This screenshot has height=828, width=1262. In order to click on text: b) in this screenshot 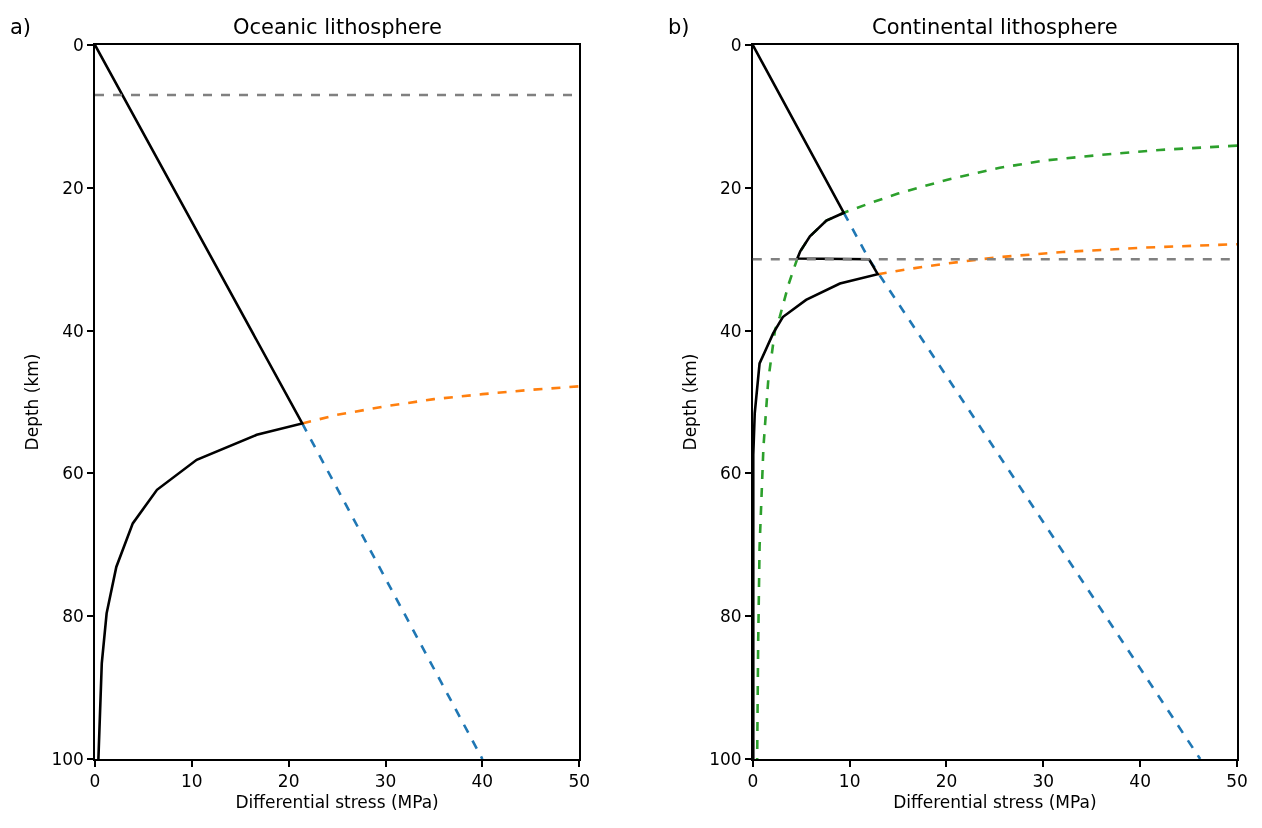, I will do `click(679, 27)`.